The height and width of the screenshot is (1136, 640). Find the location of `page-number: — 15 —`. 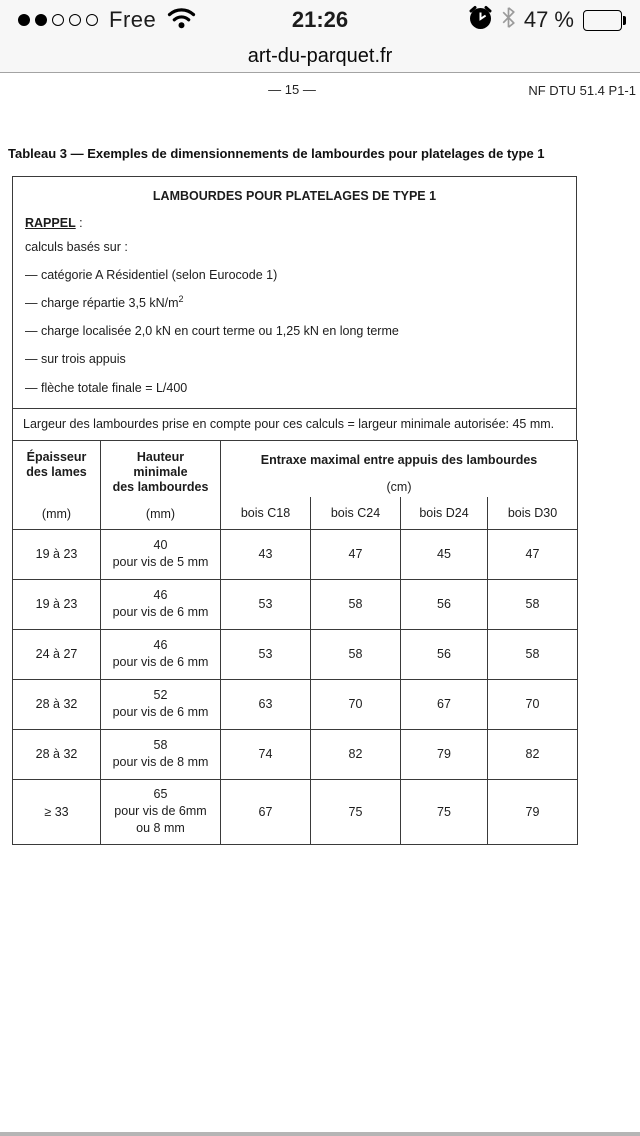

page-number: — 15 — is located at coordinates (292, 89).